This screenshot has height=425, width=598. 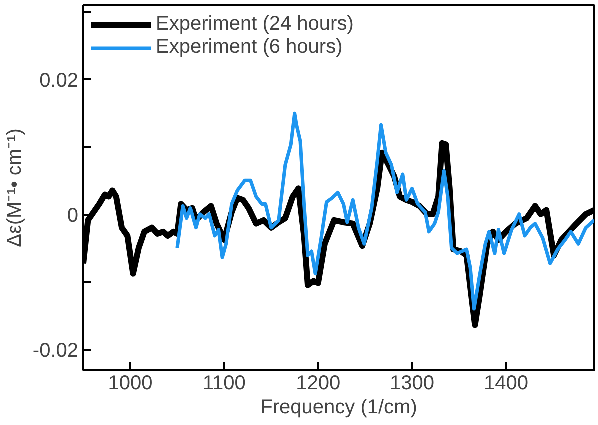 I want to click on x-tick-label: 1400, so click(x=506, y=383).